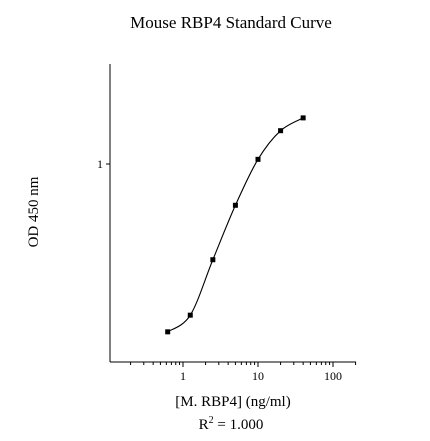  I want to click on chart-title: Mouse RBP4 Standard Curve, so click(231, 22).